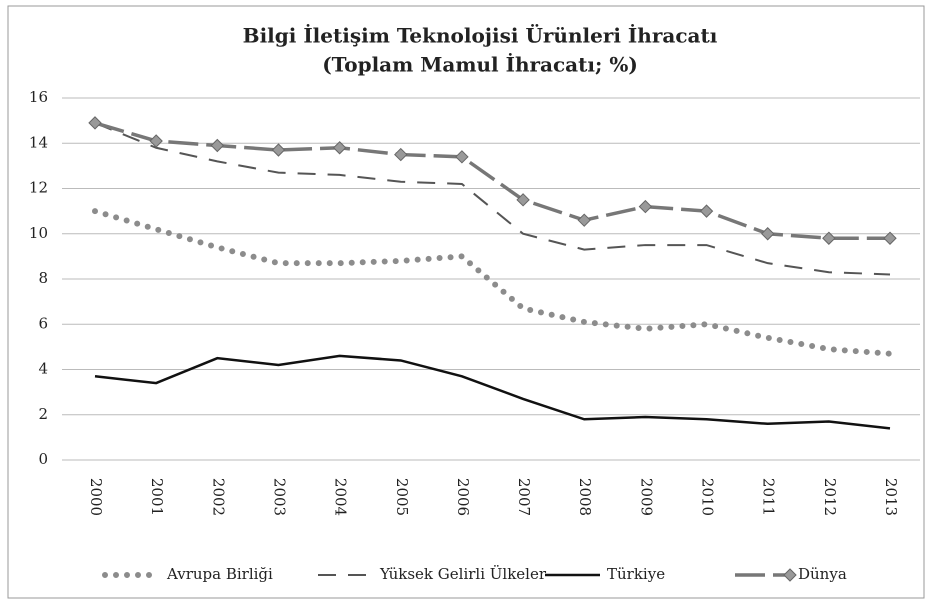 This screenshot has height=606, width=933. What do you see at coordinates (43, 459) in the screenshot?
I see `y-tick-label: 0` at bounding box center [43, 459].